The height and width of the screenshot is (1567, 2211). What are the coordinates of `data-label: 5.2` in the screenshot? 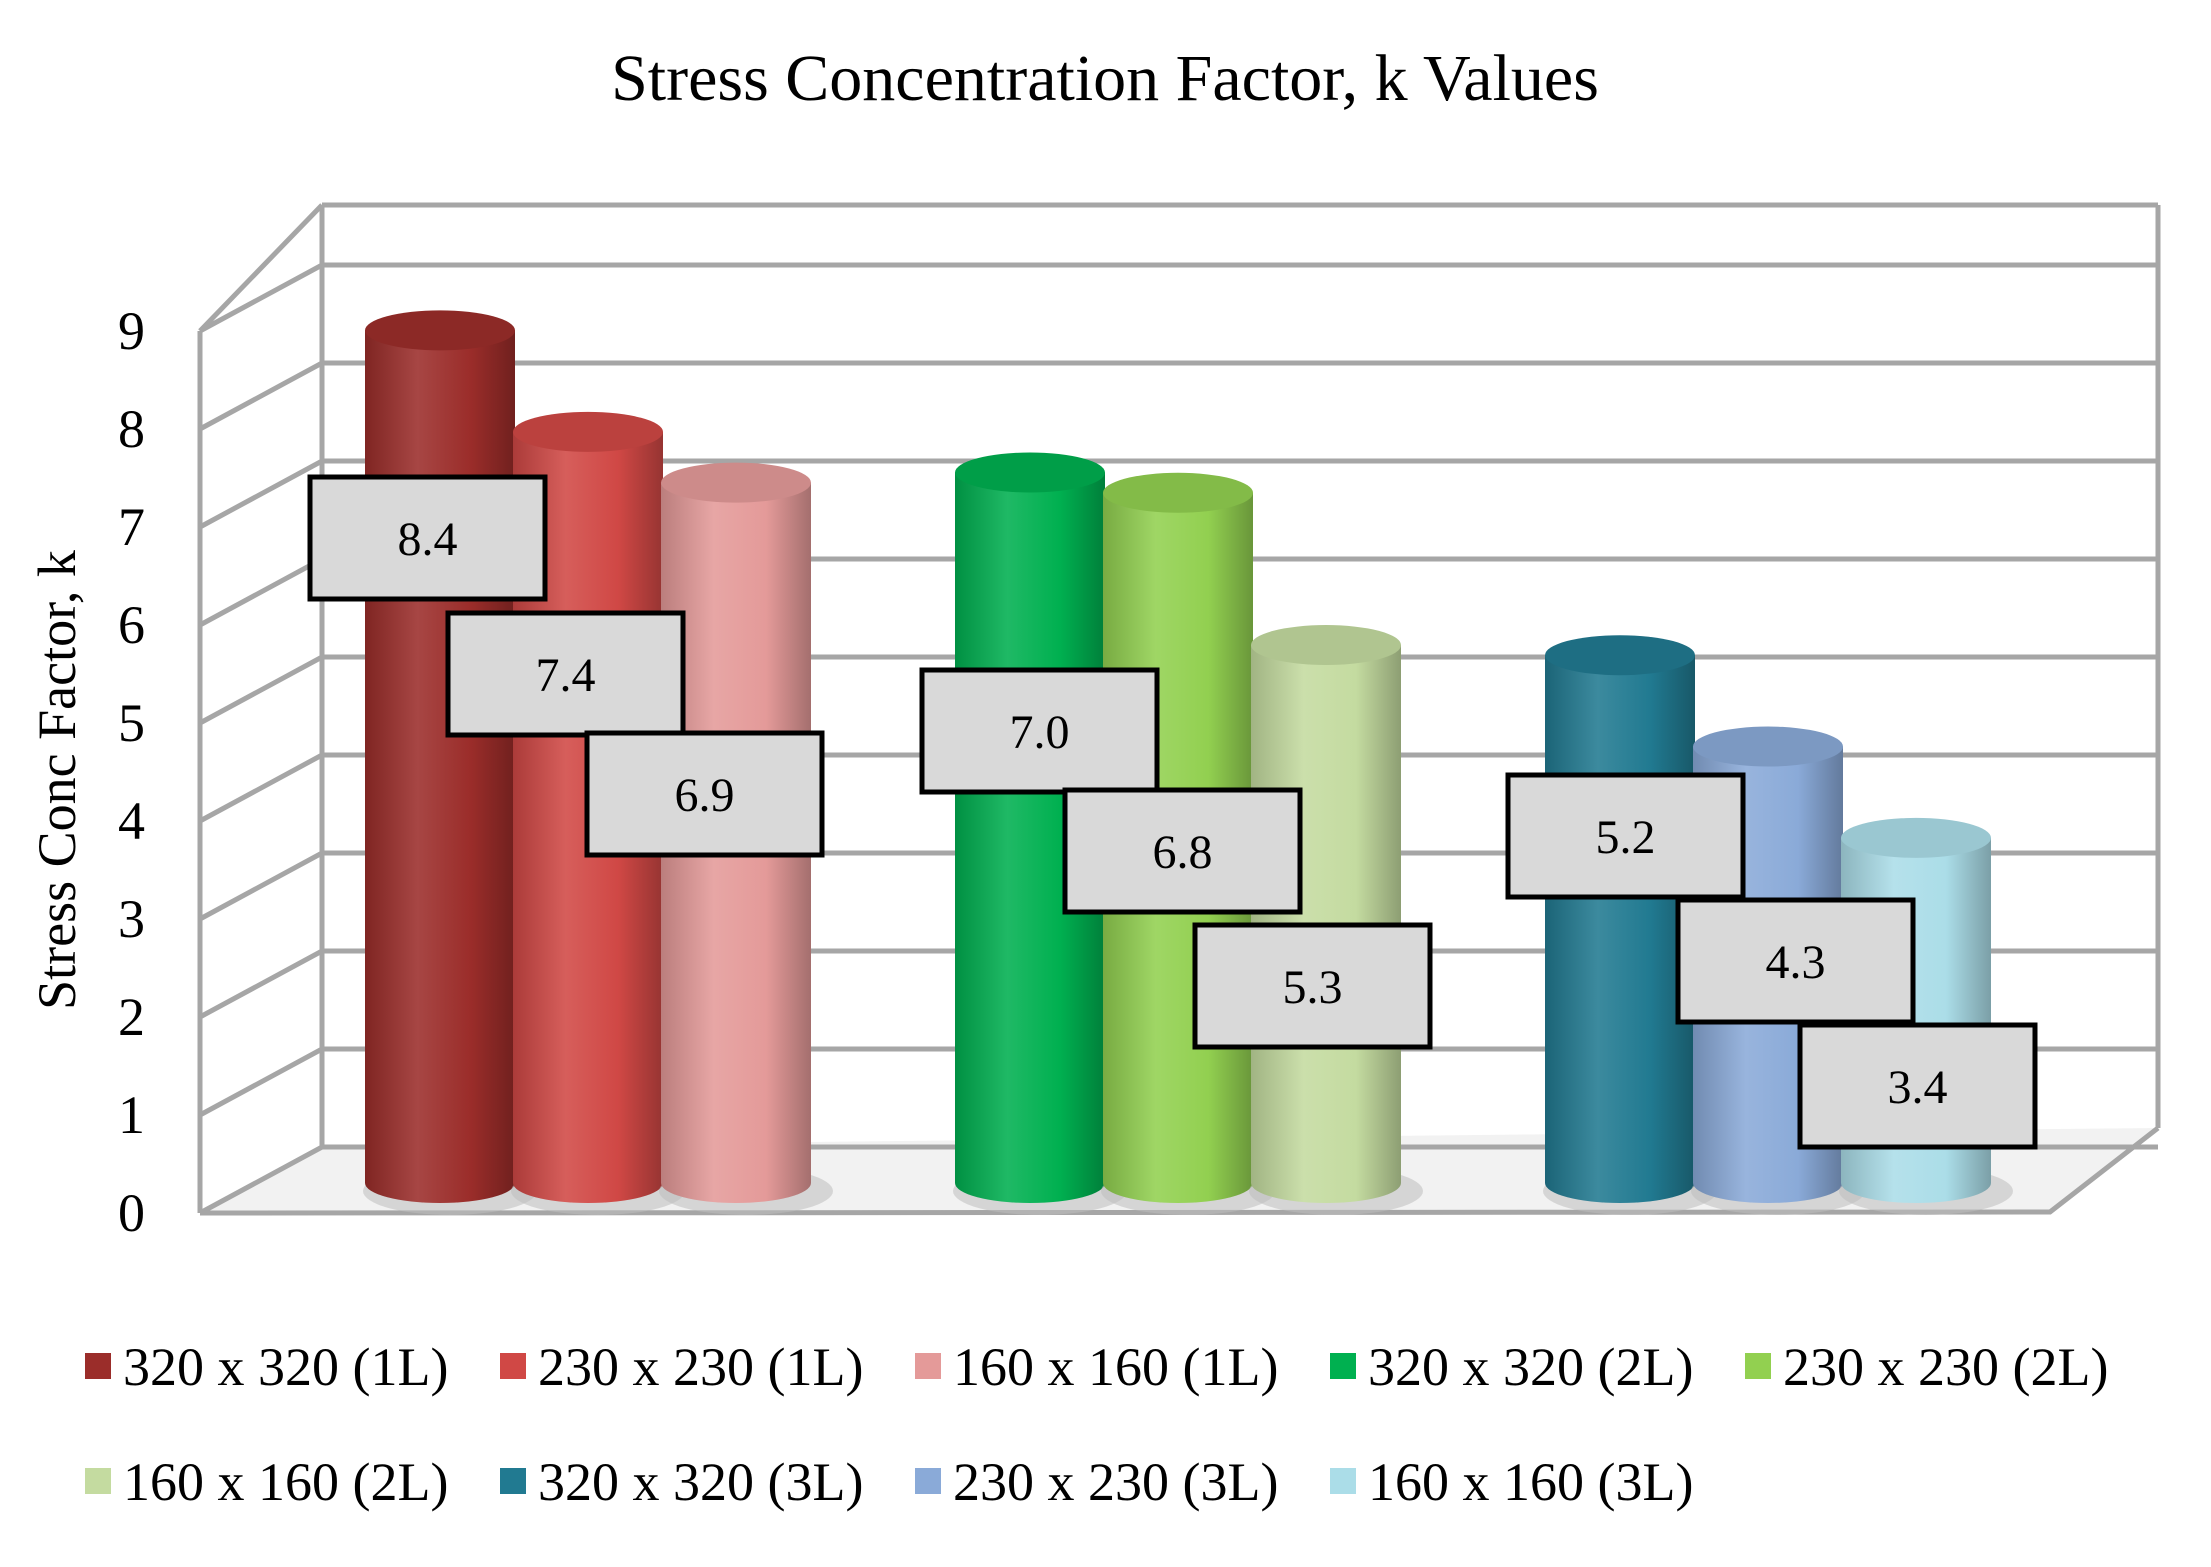 It's located at (1625, 836).